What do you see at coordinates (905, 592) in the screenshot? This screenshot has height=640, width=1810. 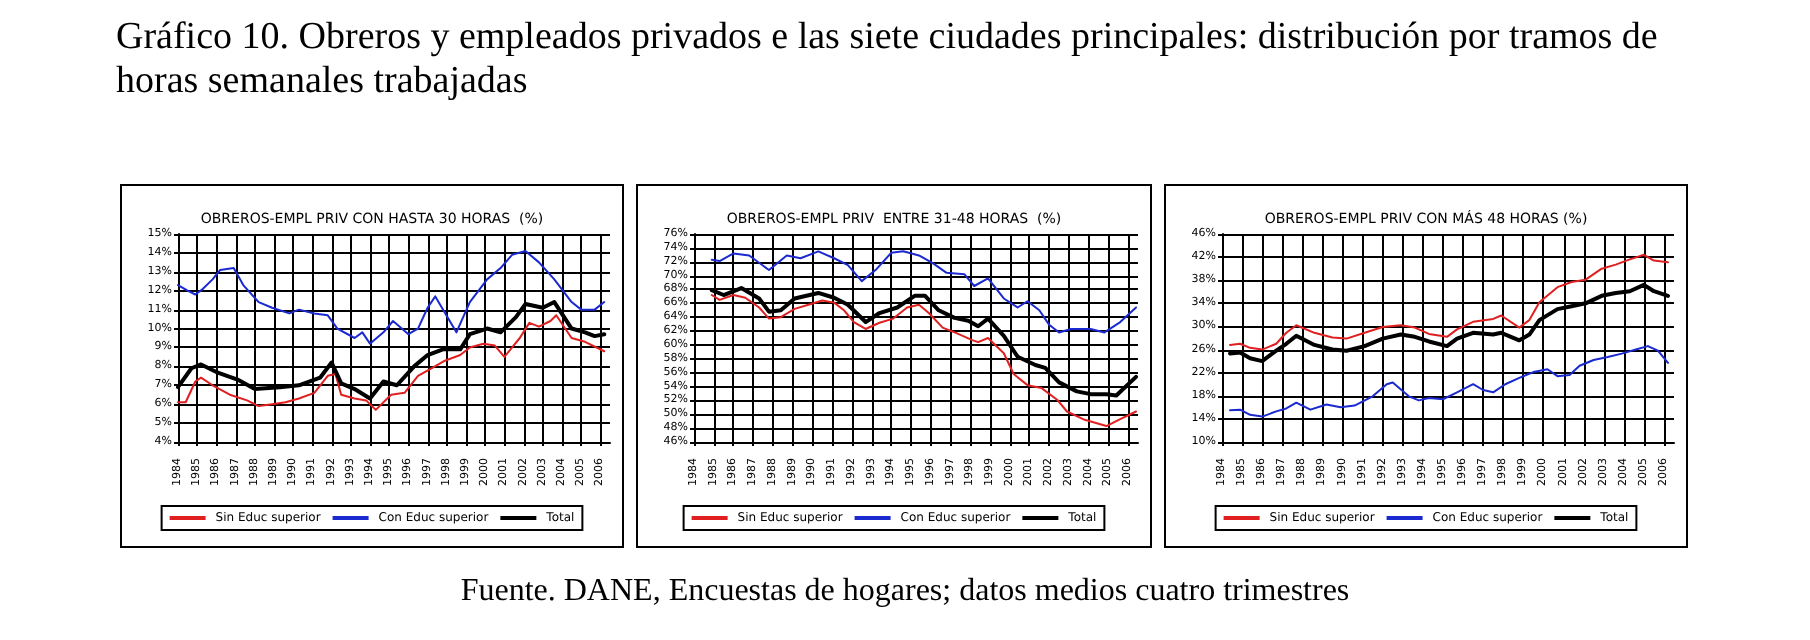 I see `source-note: Fuente. DANE, Encuestas de hogares; datos medios cuatro trimestres` at bounding box center [905, 592].